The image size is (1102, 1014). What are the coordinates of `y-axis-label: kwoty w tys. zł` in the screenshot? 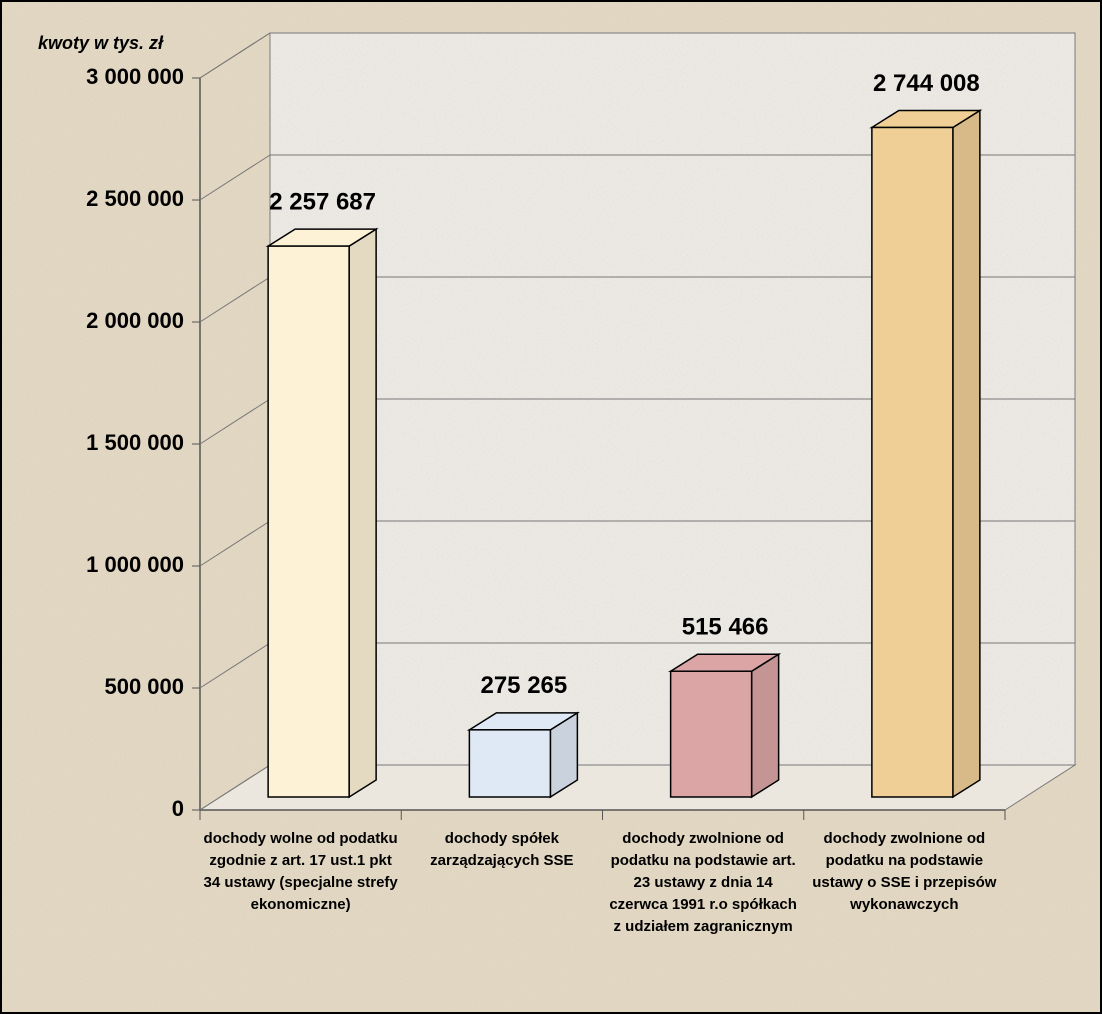 It's located at (101, 43).